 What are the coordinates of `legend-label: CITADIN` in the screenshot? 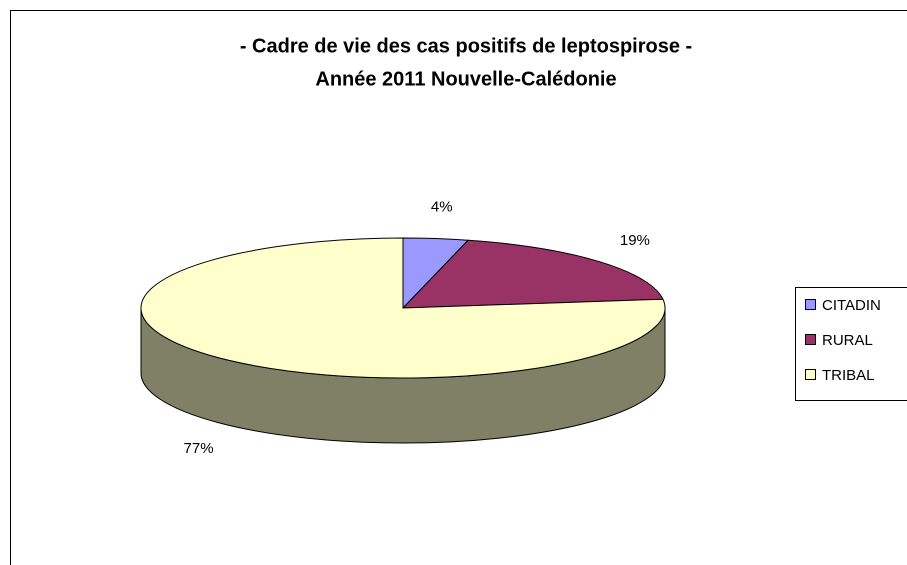 It's located at (851, 305).